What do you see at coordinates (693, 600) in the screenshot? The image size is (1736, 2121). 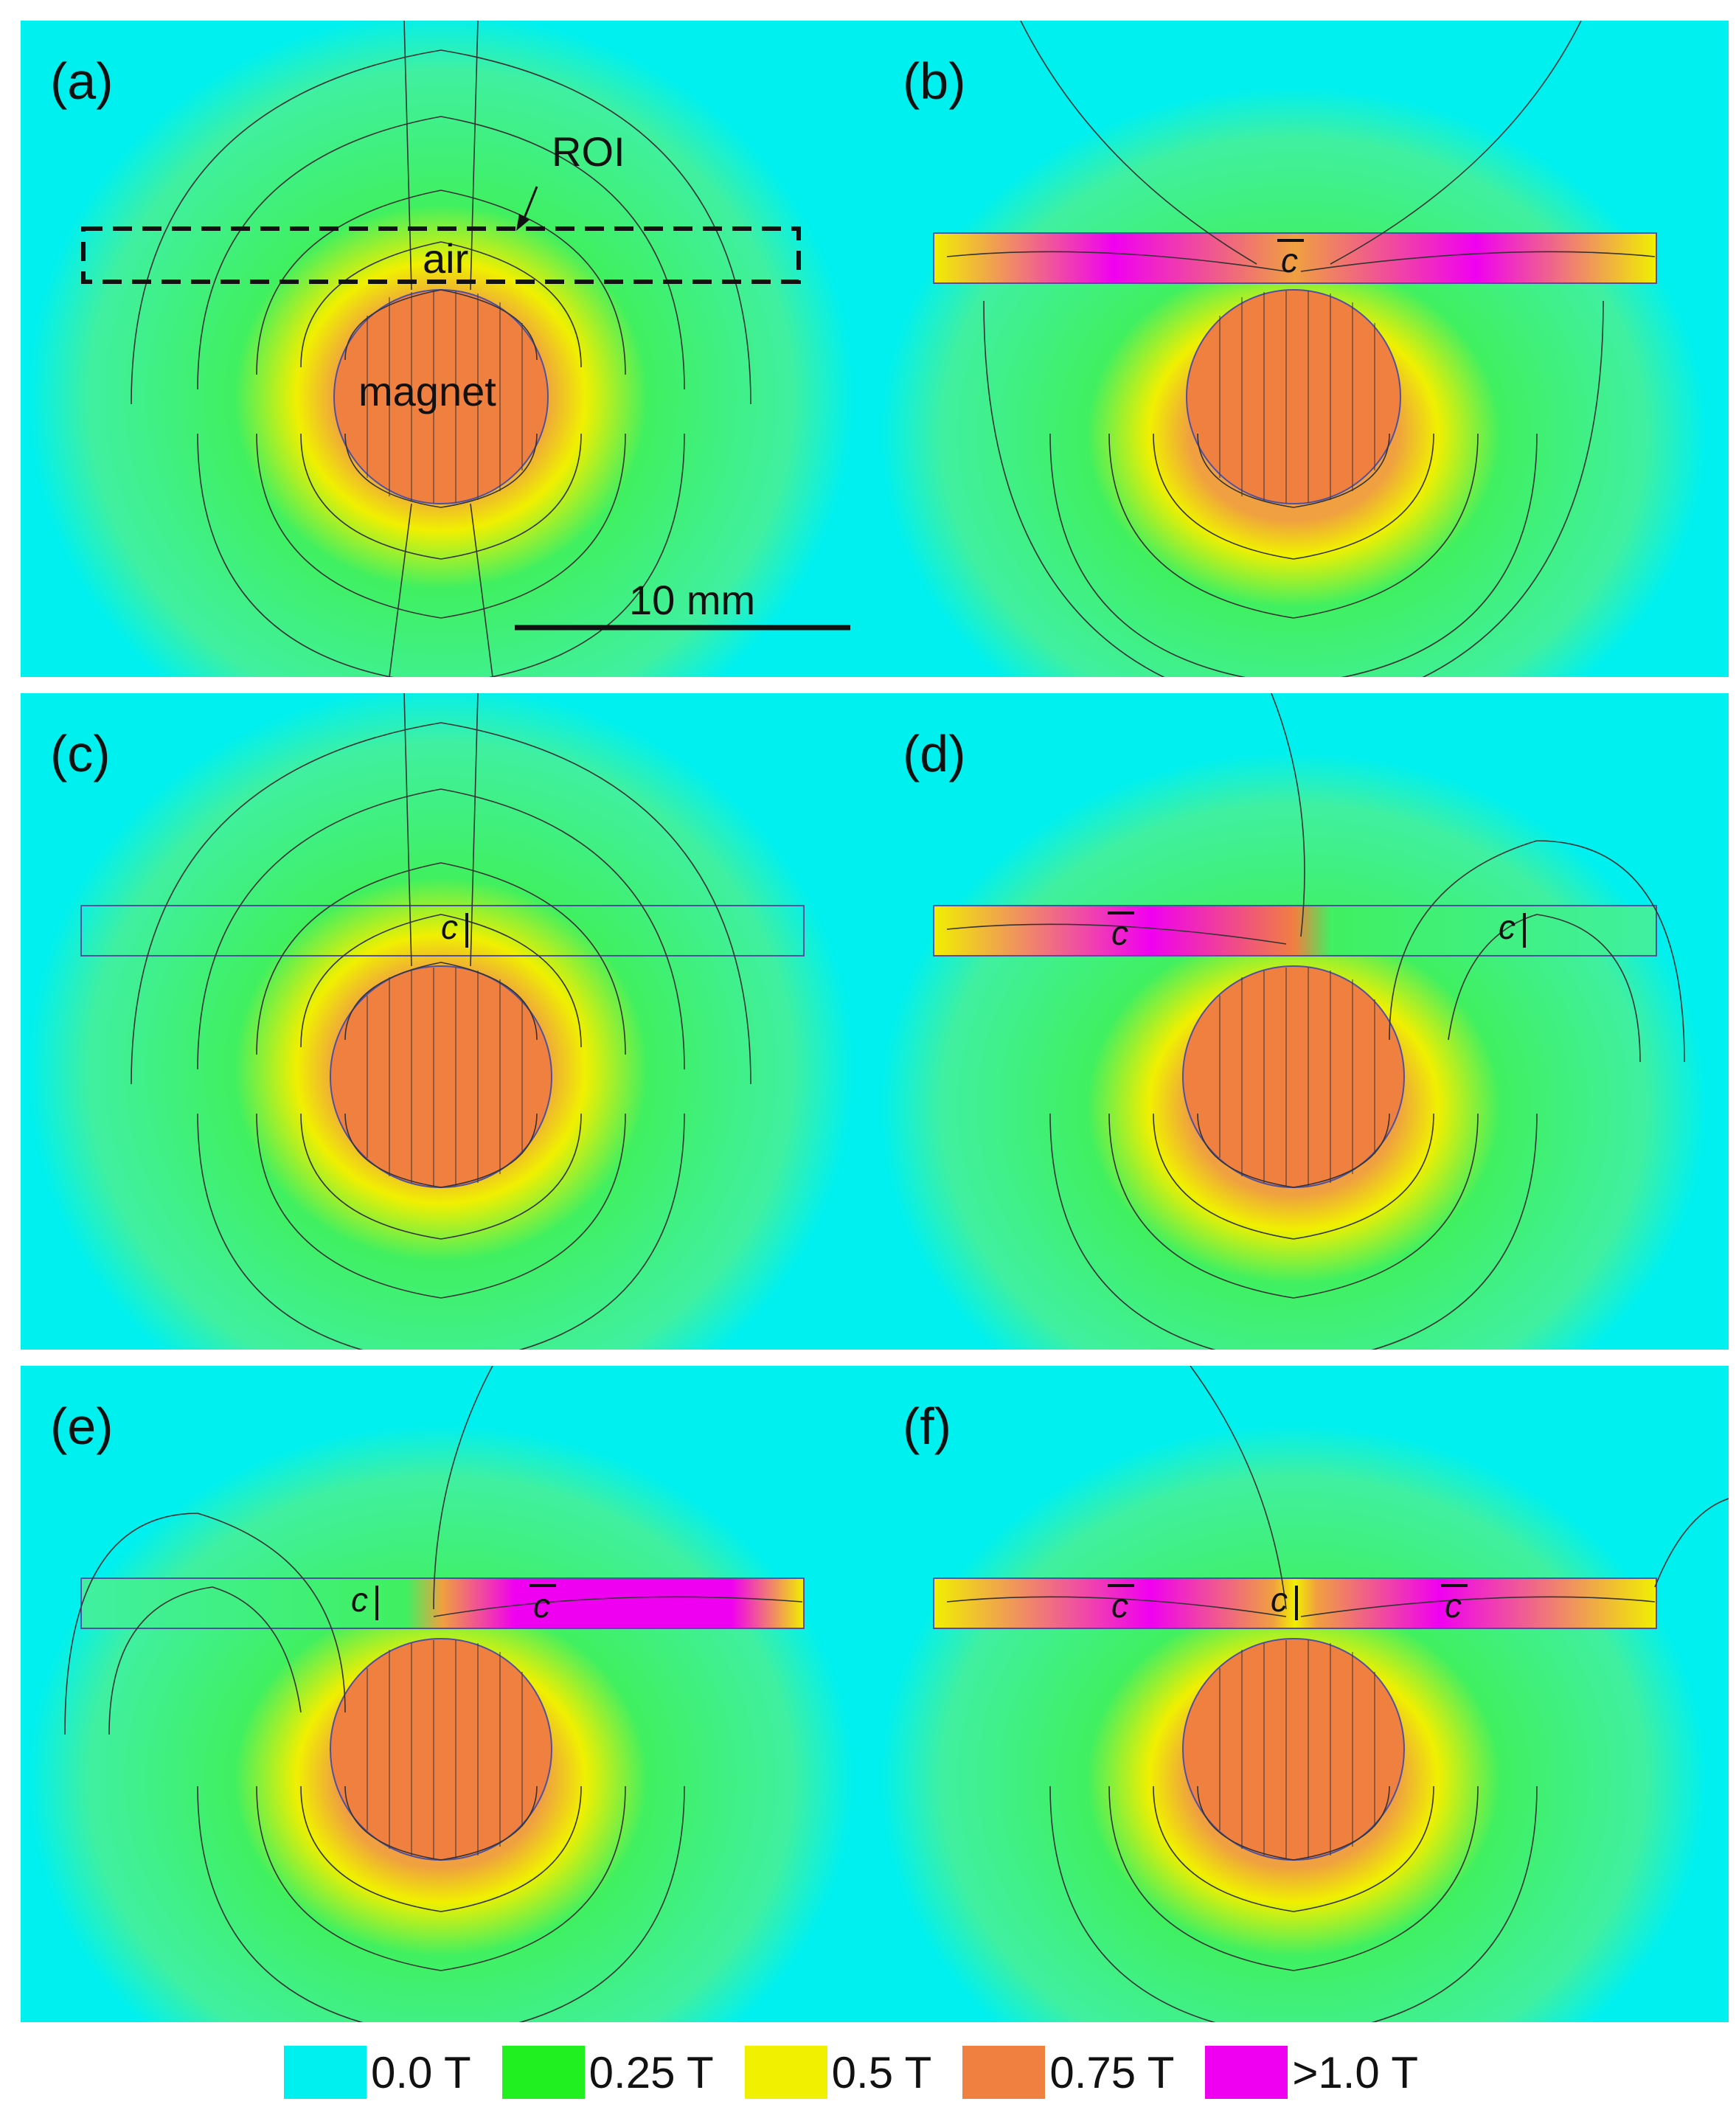 I see `scale-label: 10 mm` at bounding box center [693, 600].